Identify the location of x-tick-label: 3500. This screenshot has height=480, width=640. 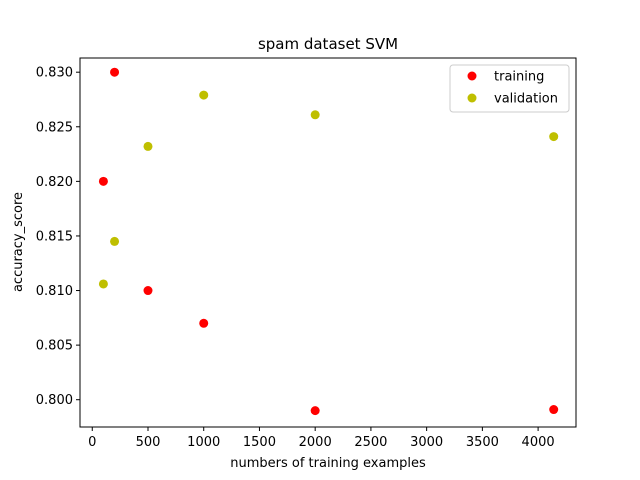
(482, 442).